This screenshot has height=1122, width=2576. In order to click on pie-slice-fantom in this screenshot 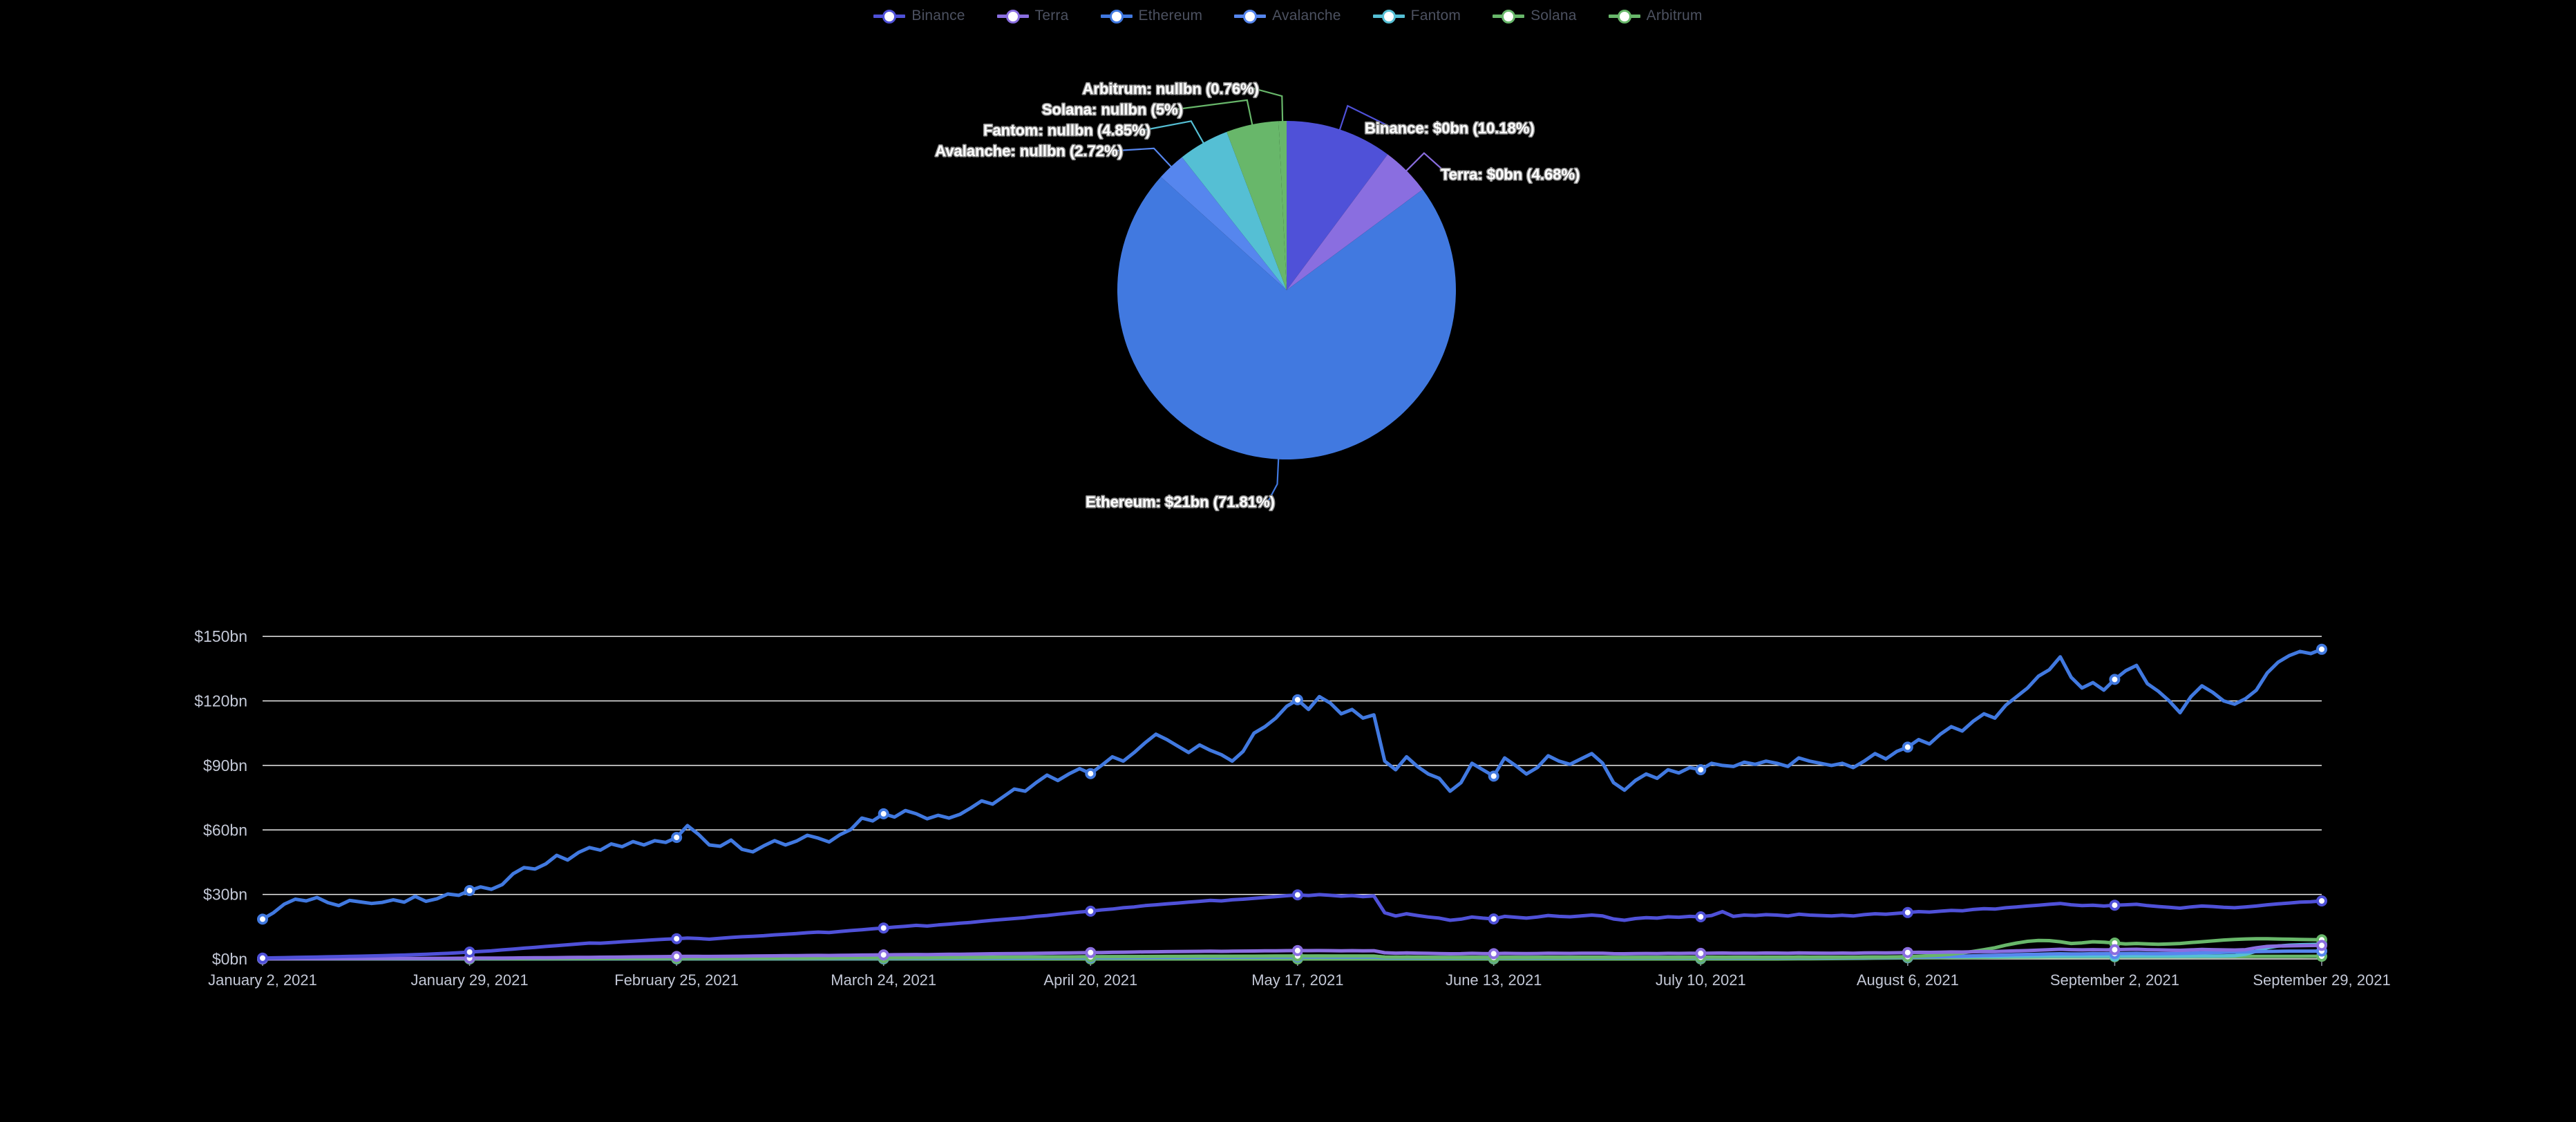, I will do `click(1234, 210)`.